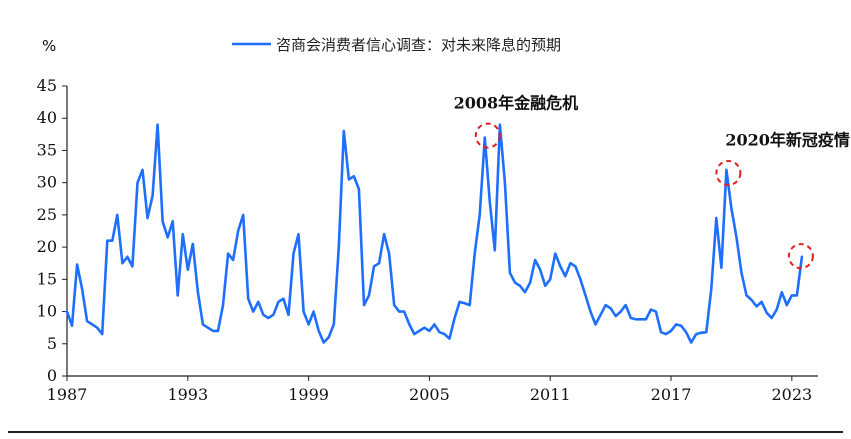  I want to click on y-tick-label: 30, so click(47, 182).